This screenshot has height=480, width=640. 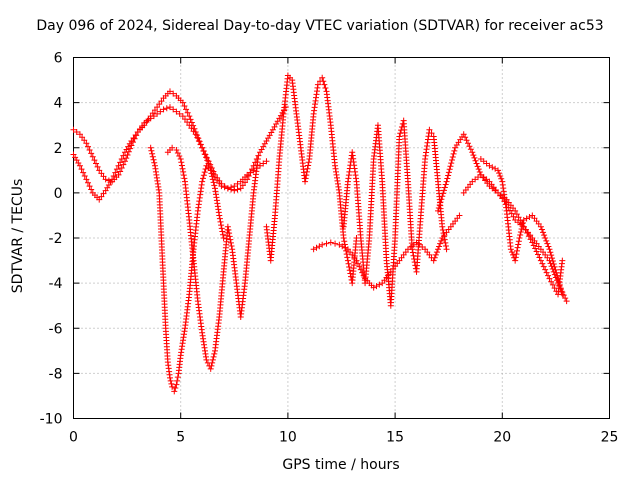 I want to click on y-tick-label: -10, so click(x=51, y=420).